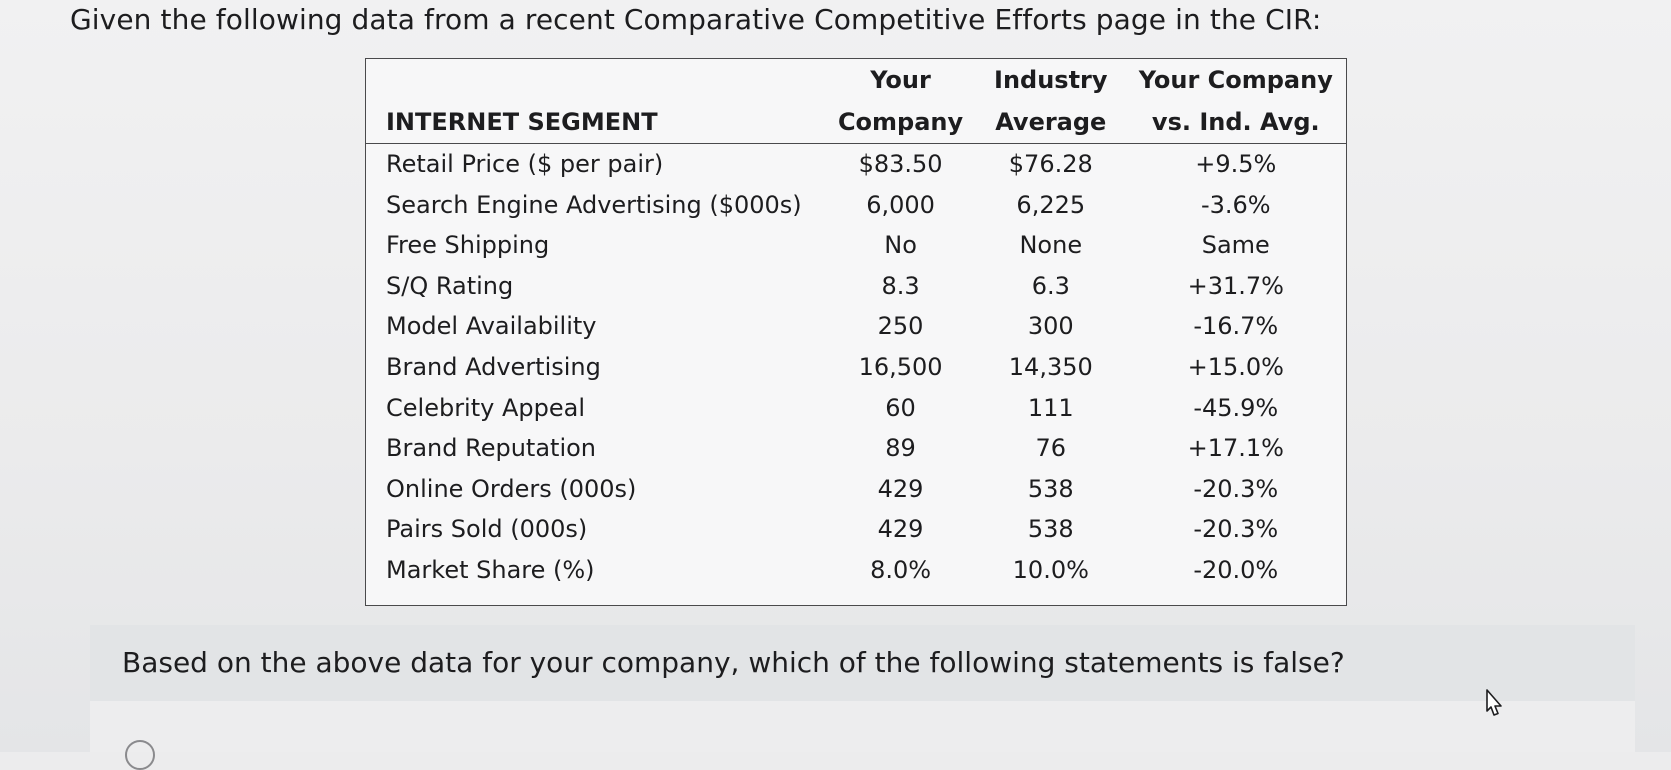 The height and width of the screenshot is (770, 1671). What do you see at coordinates (856, 529) in the screenshot?
I see `table-row: Pairs Sold (000s) 429 538 -20.3%` at bounding box center [856, 529].